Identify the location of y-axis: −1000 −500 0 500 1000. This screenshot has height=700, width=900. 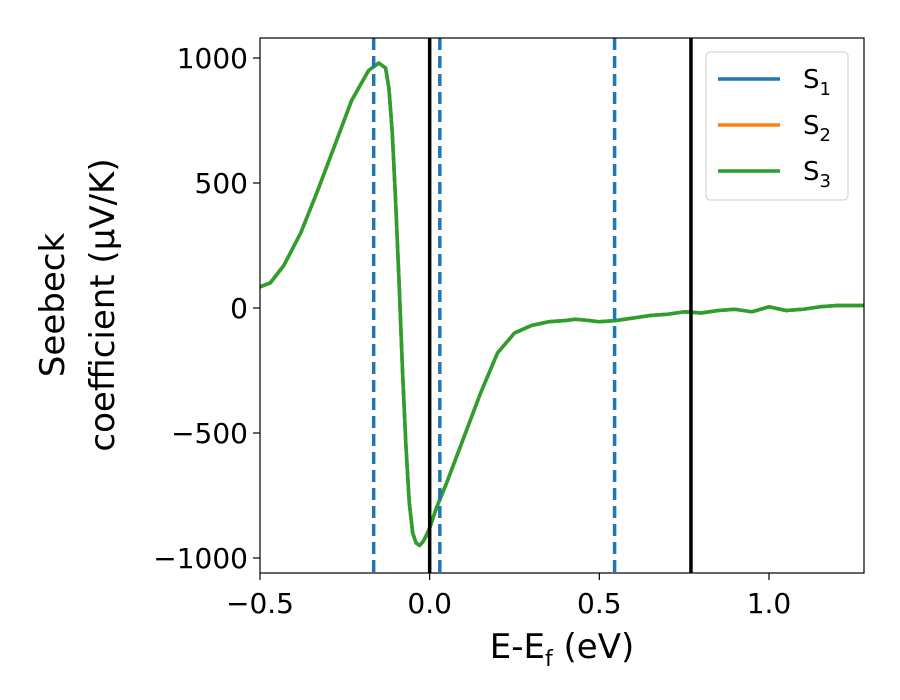
(206, 308).